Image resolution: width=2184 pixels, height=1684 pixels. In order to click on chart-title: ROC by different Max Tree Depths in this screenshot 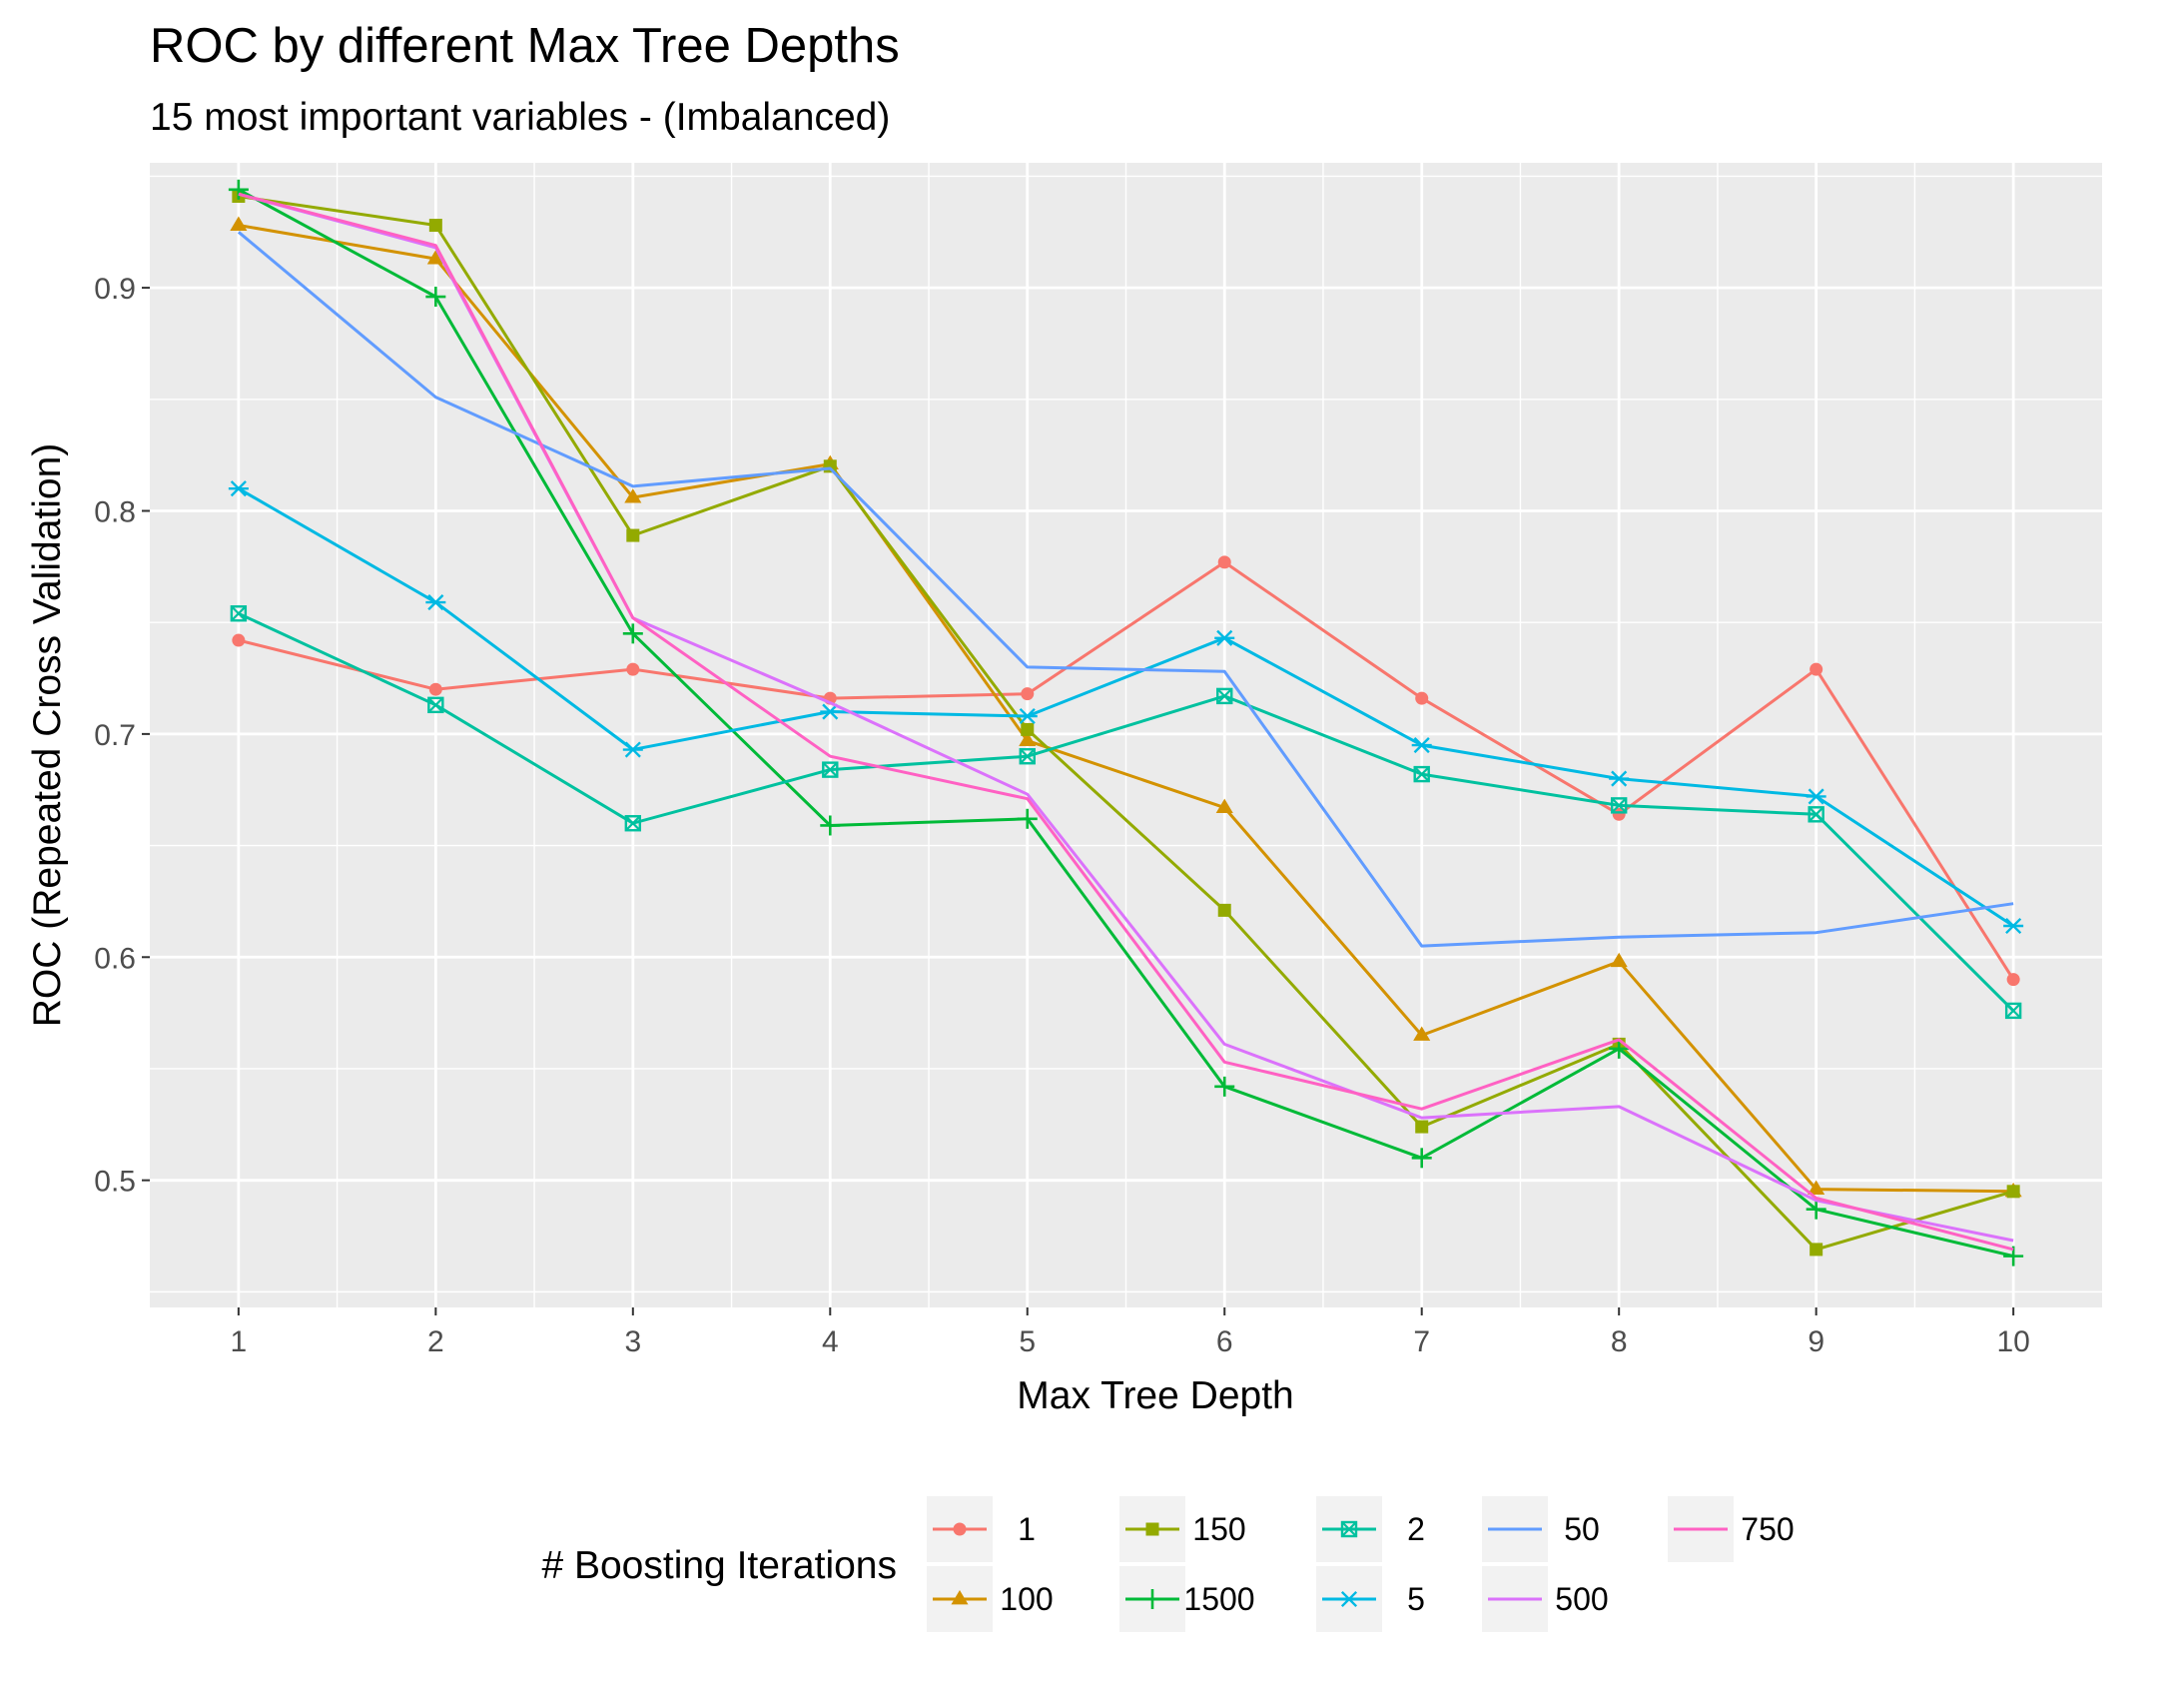, I will do `click(525, 46)`.